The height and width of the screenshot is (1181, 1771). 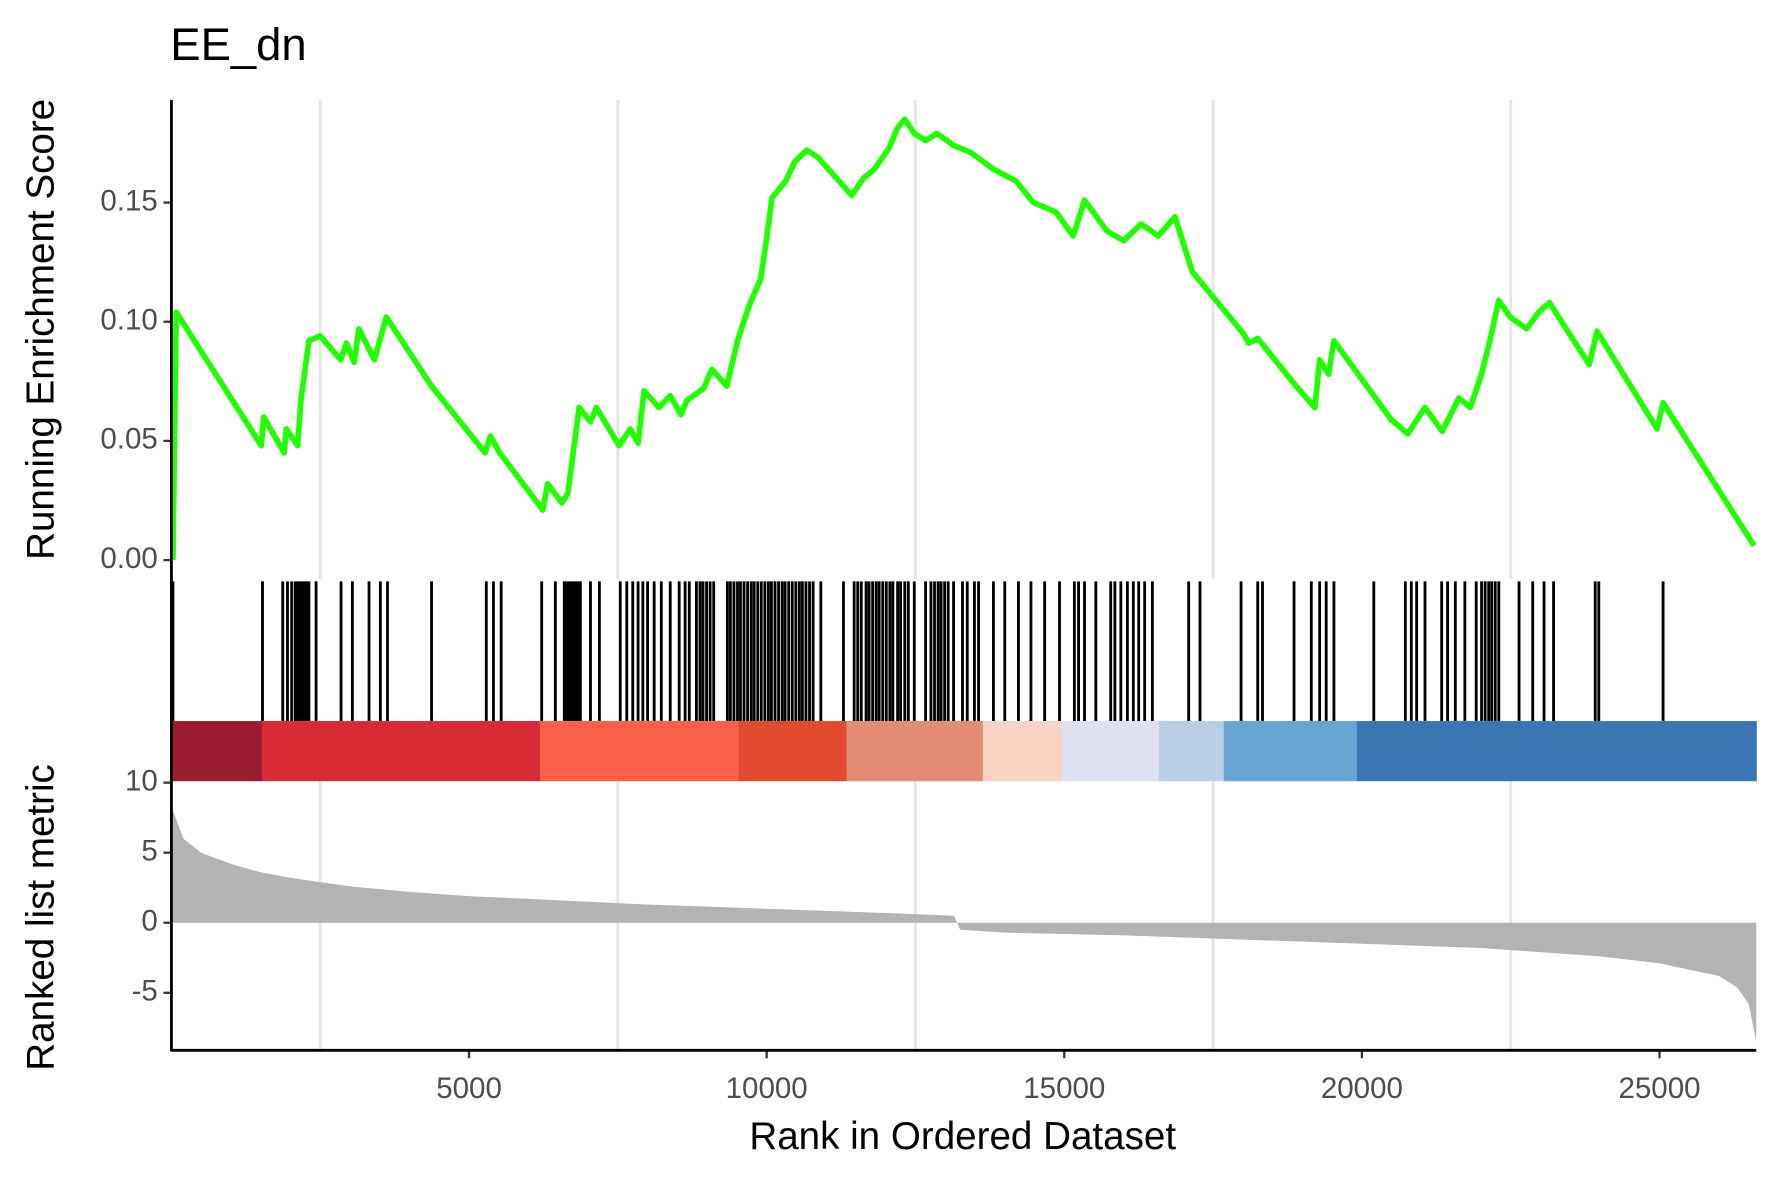 I want to click on y-axis-title: Ranked list metric, so click(x=40, y=917).